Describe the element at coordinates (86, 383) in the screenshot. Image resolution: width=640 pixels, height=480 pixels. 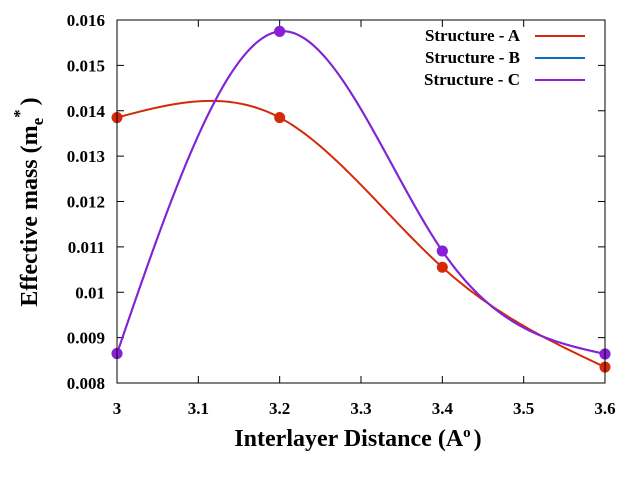
I see `y-tick-label: 0.008` at that location.